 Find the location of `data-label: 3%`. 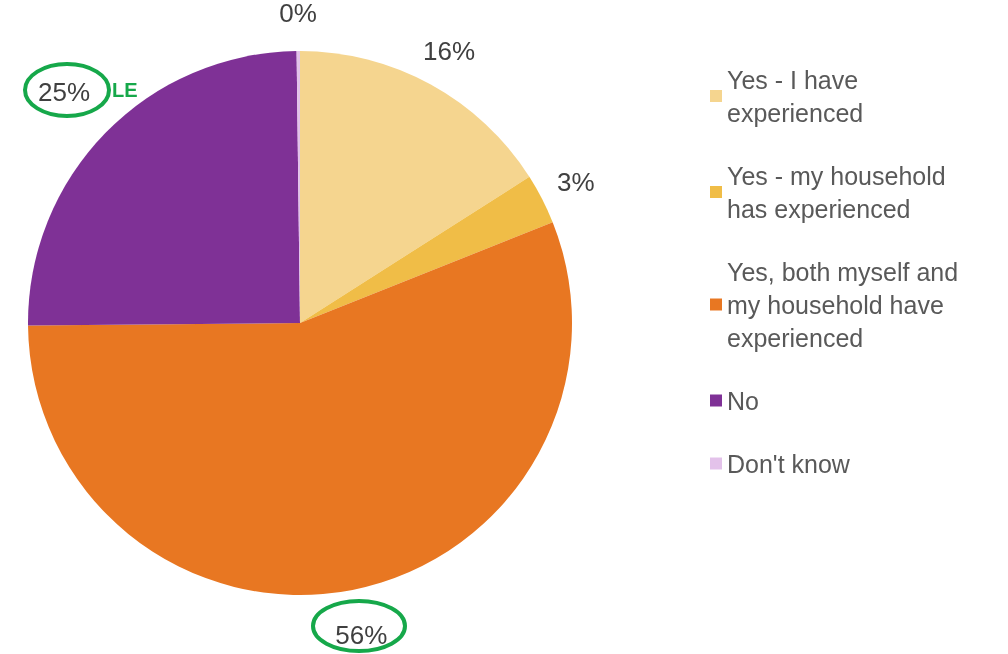

data-label: 3% is located at coordinates (576, 181).